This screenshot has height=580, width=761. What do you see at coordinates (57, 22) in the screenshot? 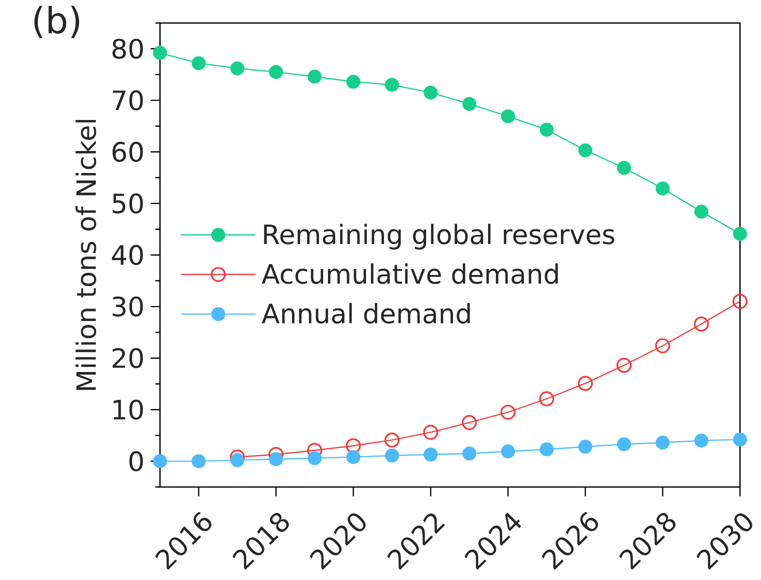
I see `chart-title: (b)` at bounding box center [57, 22].